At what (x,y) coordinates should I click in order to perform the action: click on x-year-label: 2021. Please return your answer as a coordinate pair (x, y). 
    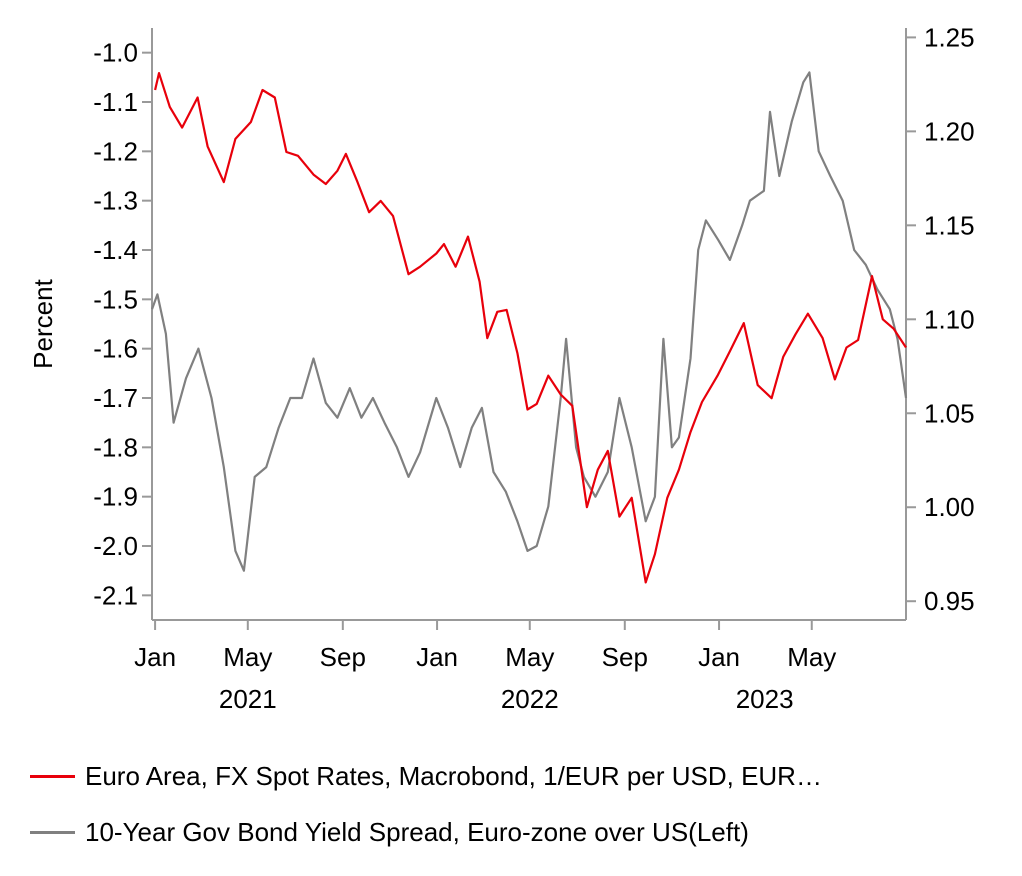
    Looking at the image, I should click on (248, 699).